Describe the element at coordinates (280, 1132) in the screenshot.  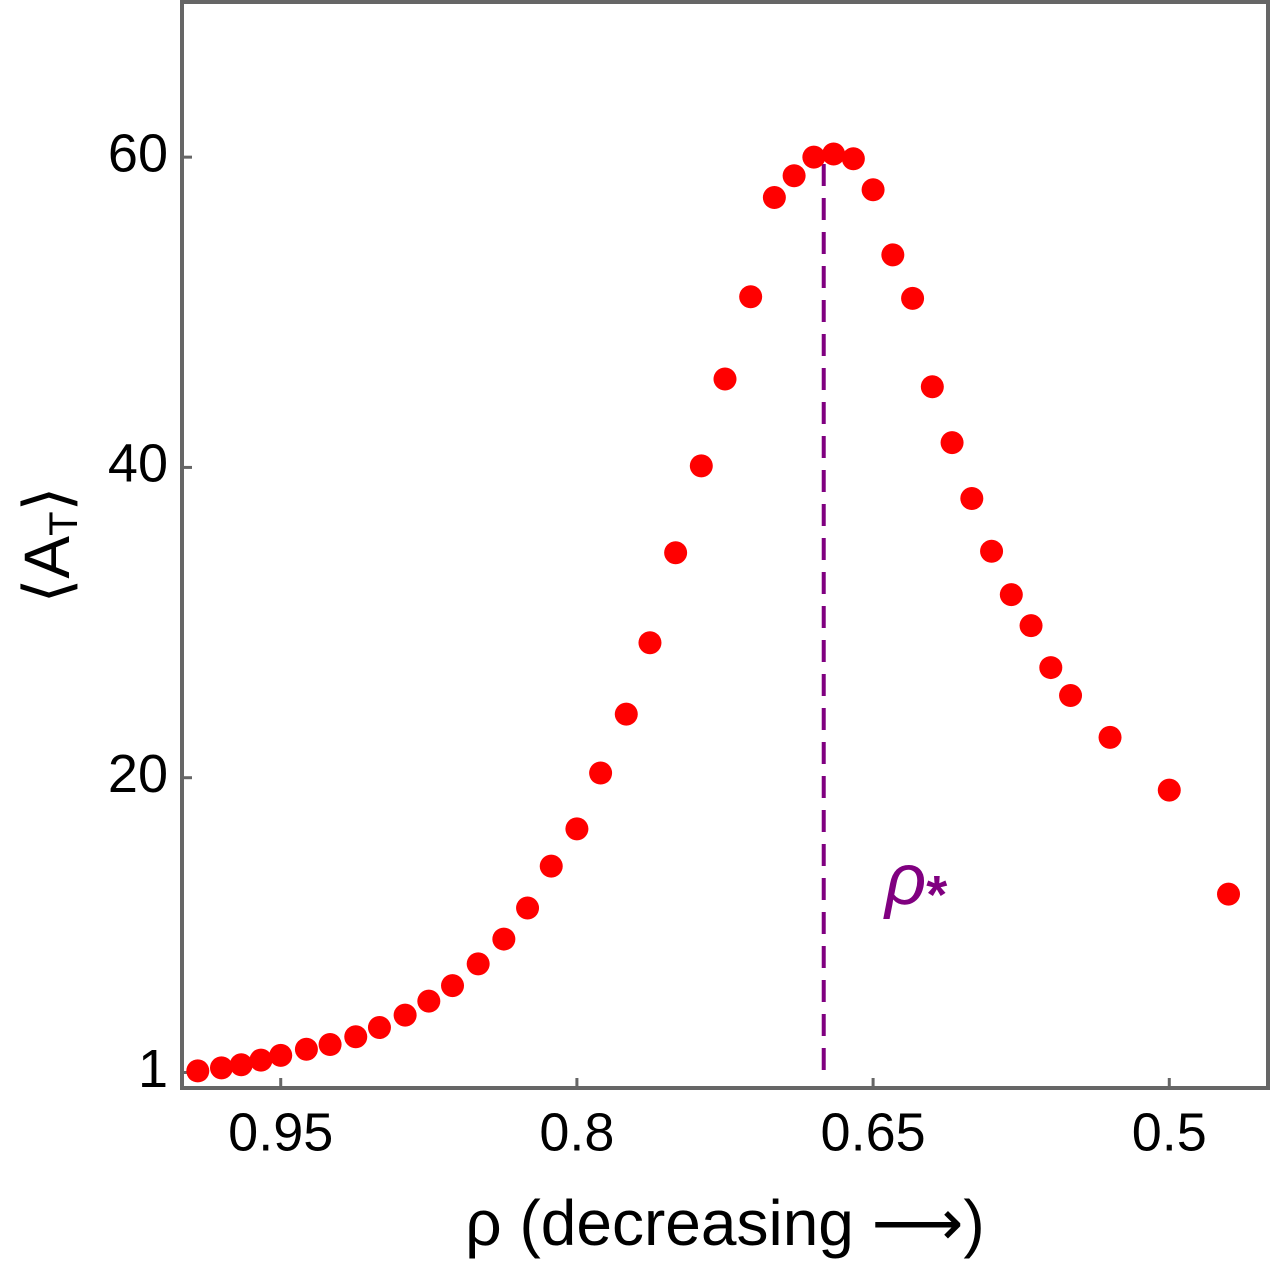
I see `x-tick-label: 0.95` at that location.